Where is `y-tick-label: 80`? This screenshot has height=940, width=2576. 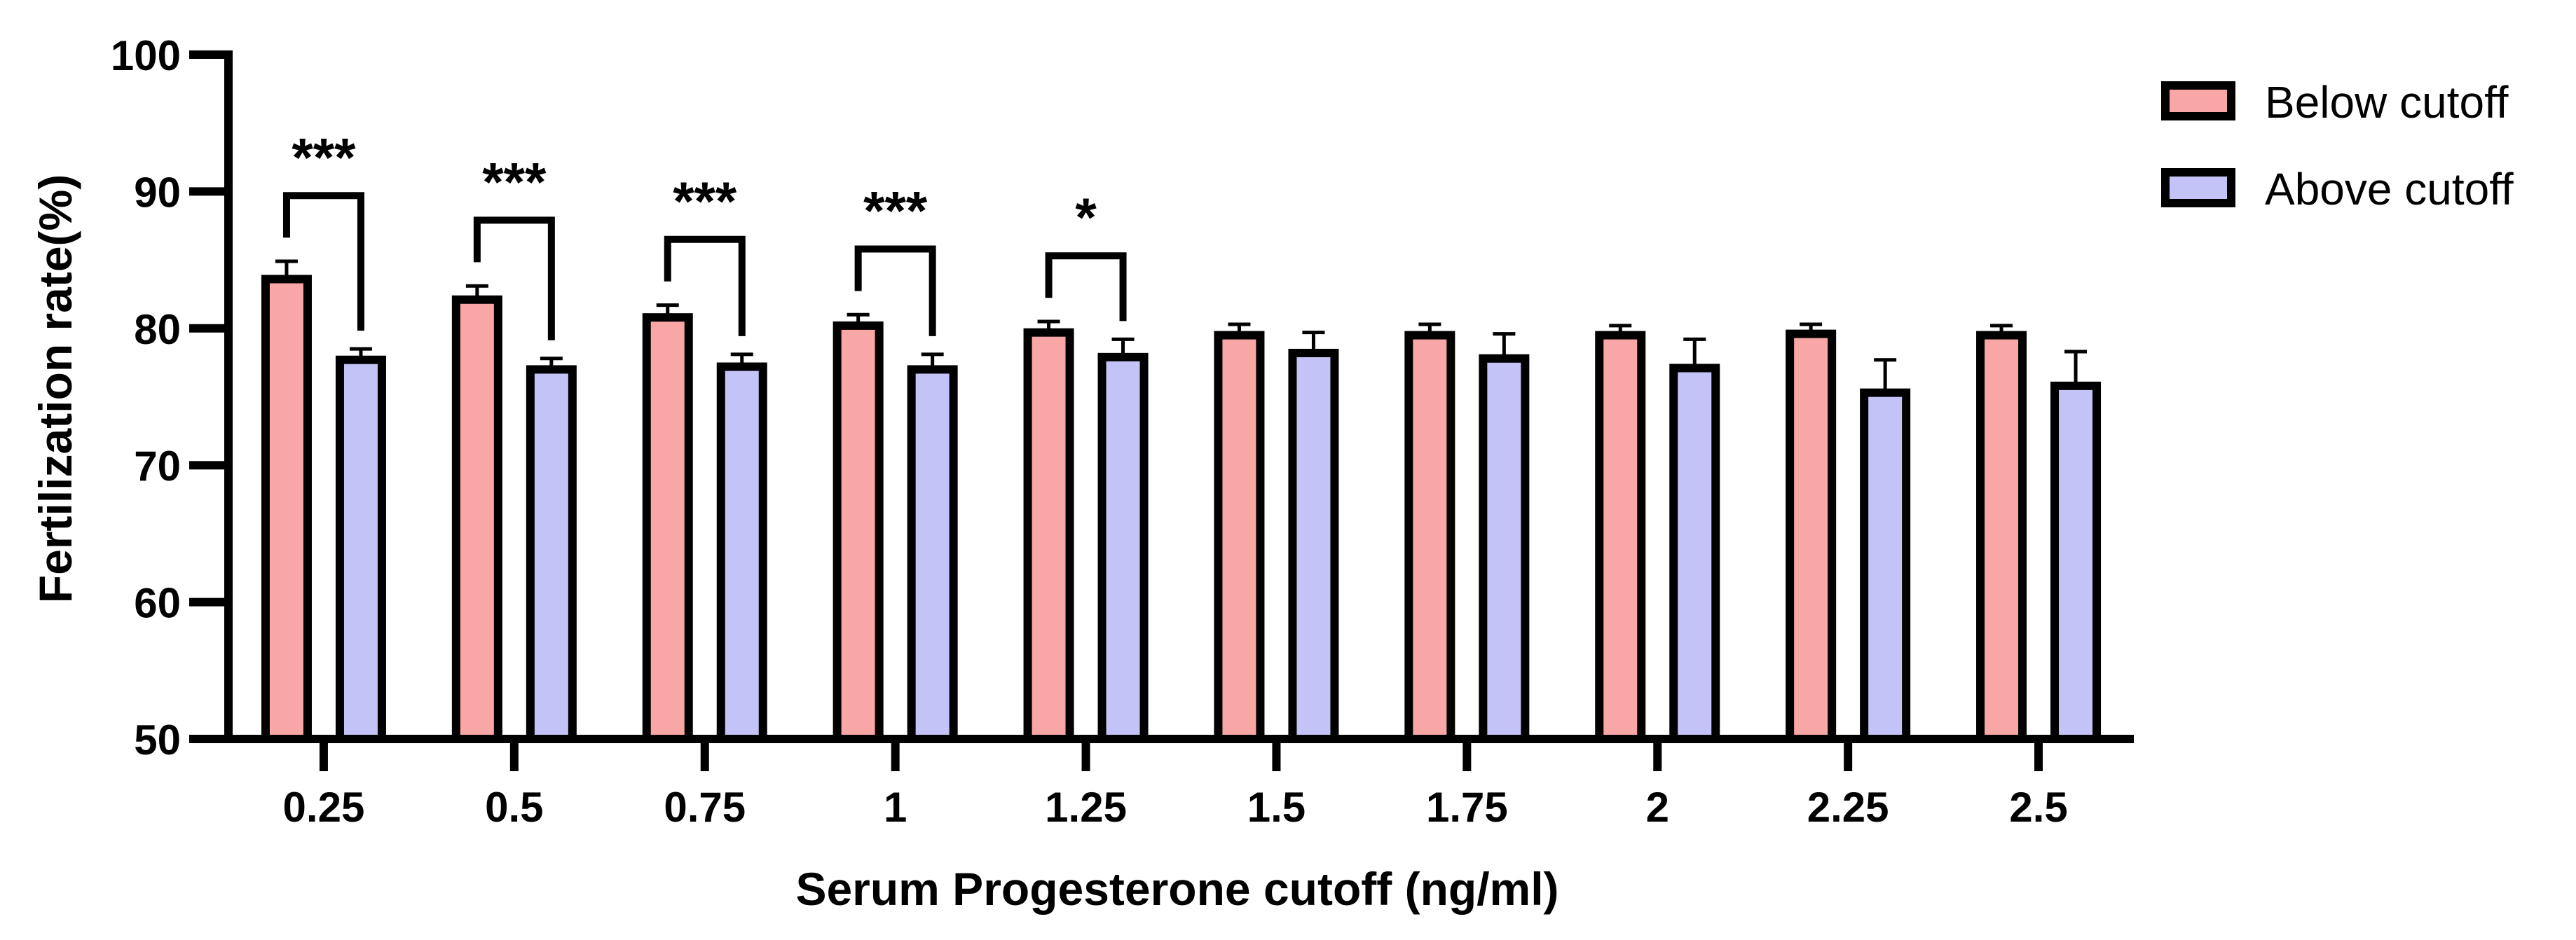 y-tick-label: 80 is located at coordinates (158, 329).